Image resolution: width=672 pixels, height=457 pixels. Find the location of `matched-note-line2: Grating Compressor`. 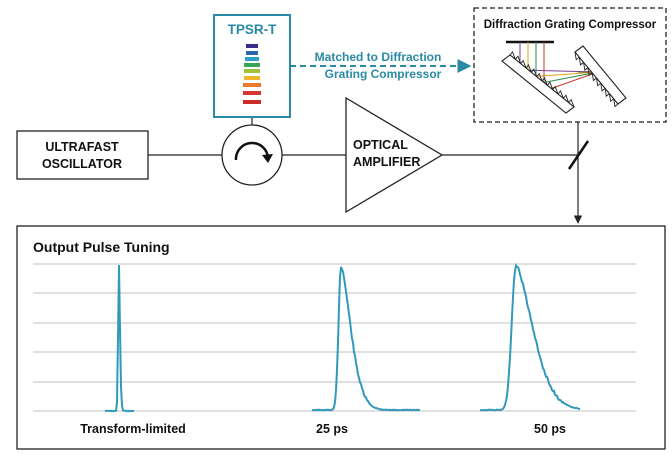

matched-note-line2: Grating Compressor is located at coordinates (383, 74).